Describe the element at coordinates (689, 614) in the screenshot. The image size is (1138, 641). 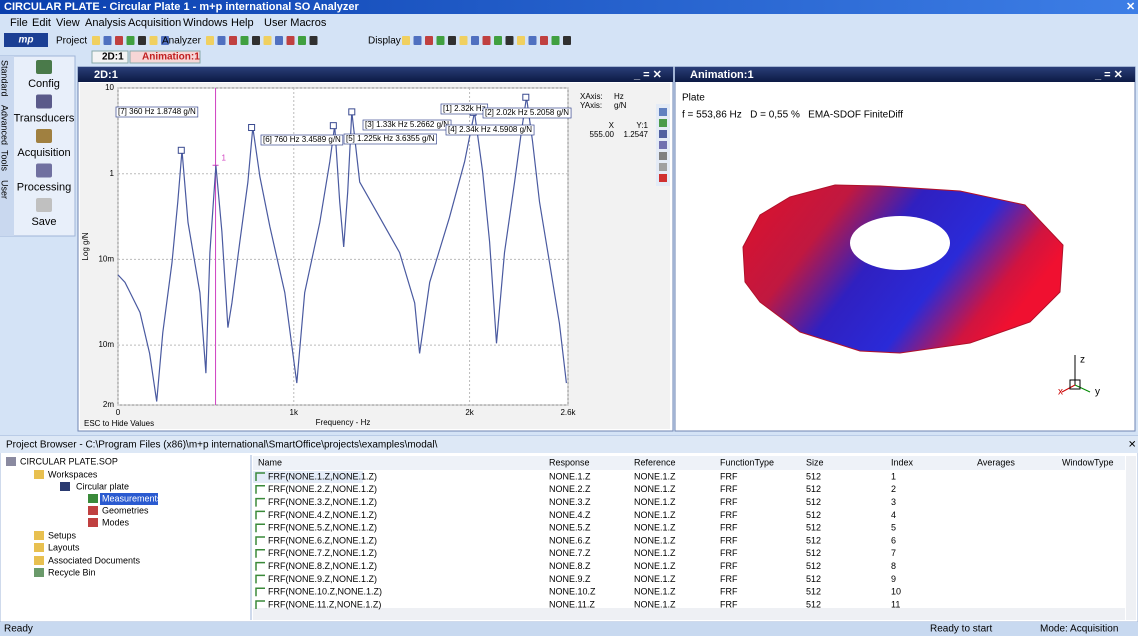
I see `h-scrollbar` at that location.